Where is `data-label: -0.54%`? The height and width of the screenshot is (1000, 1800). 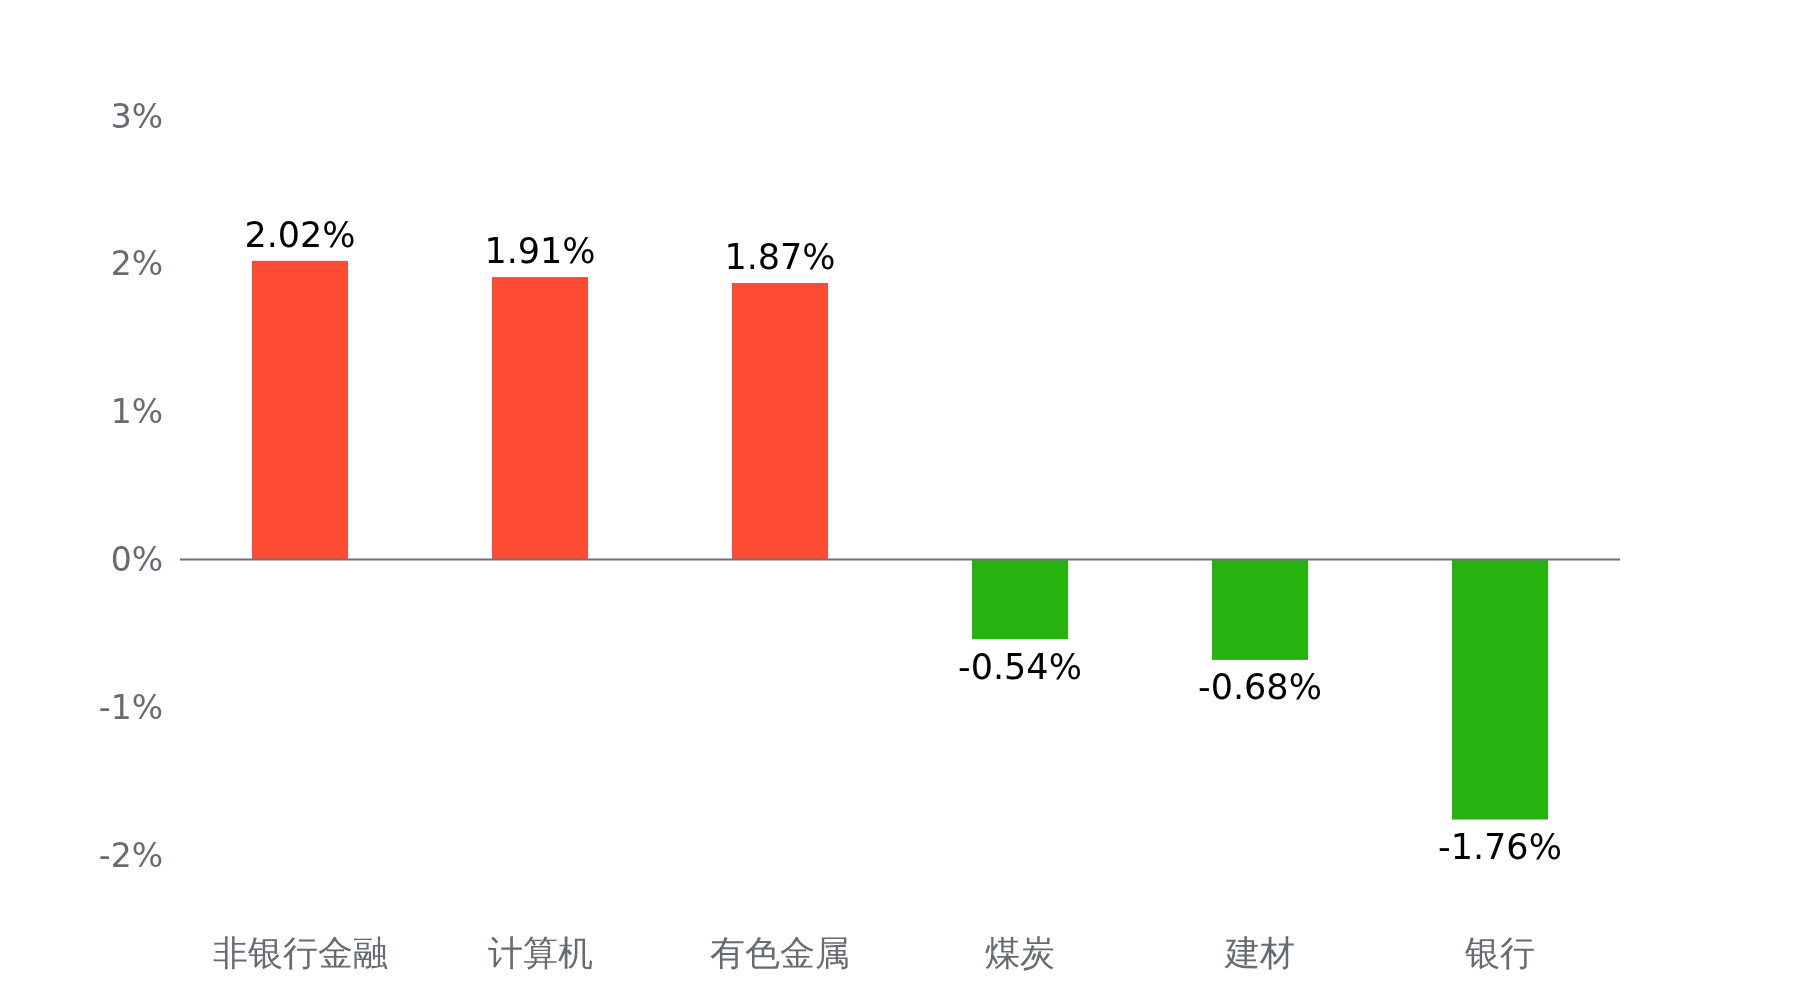
data-label: -0.54% is located at coordinates (1020, 666).